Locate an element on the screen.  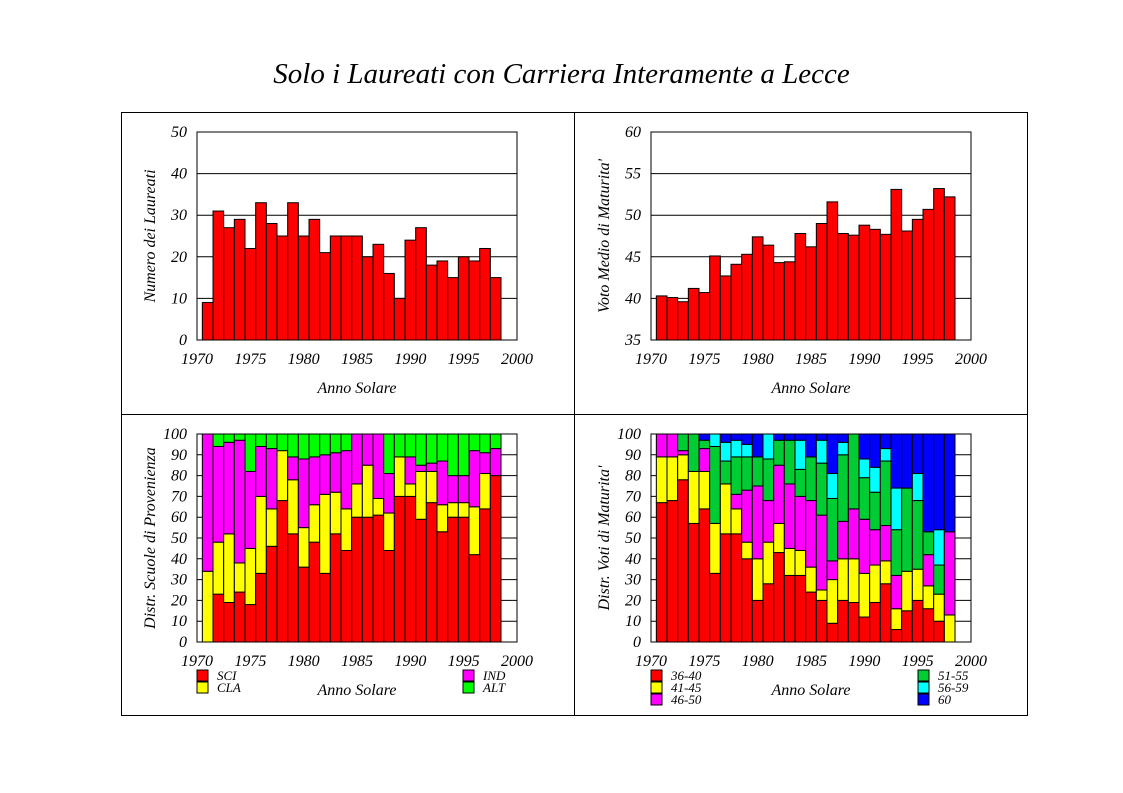
x-tick-label: 2000 is located at coordinates (971, 359).